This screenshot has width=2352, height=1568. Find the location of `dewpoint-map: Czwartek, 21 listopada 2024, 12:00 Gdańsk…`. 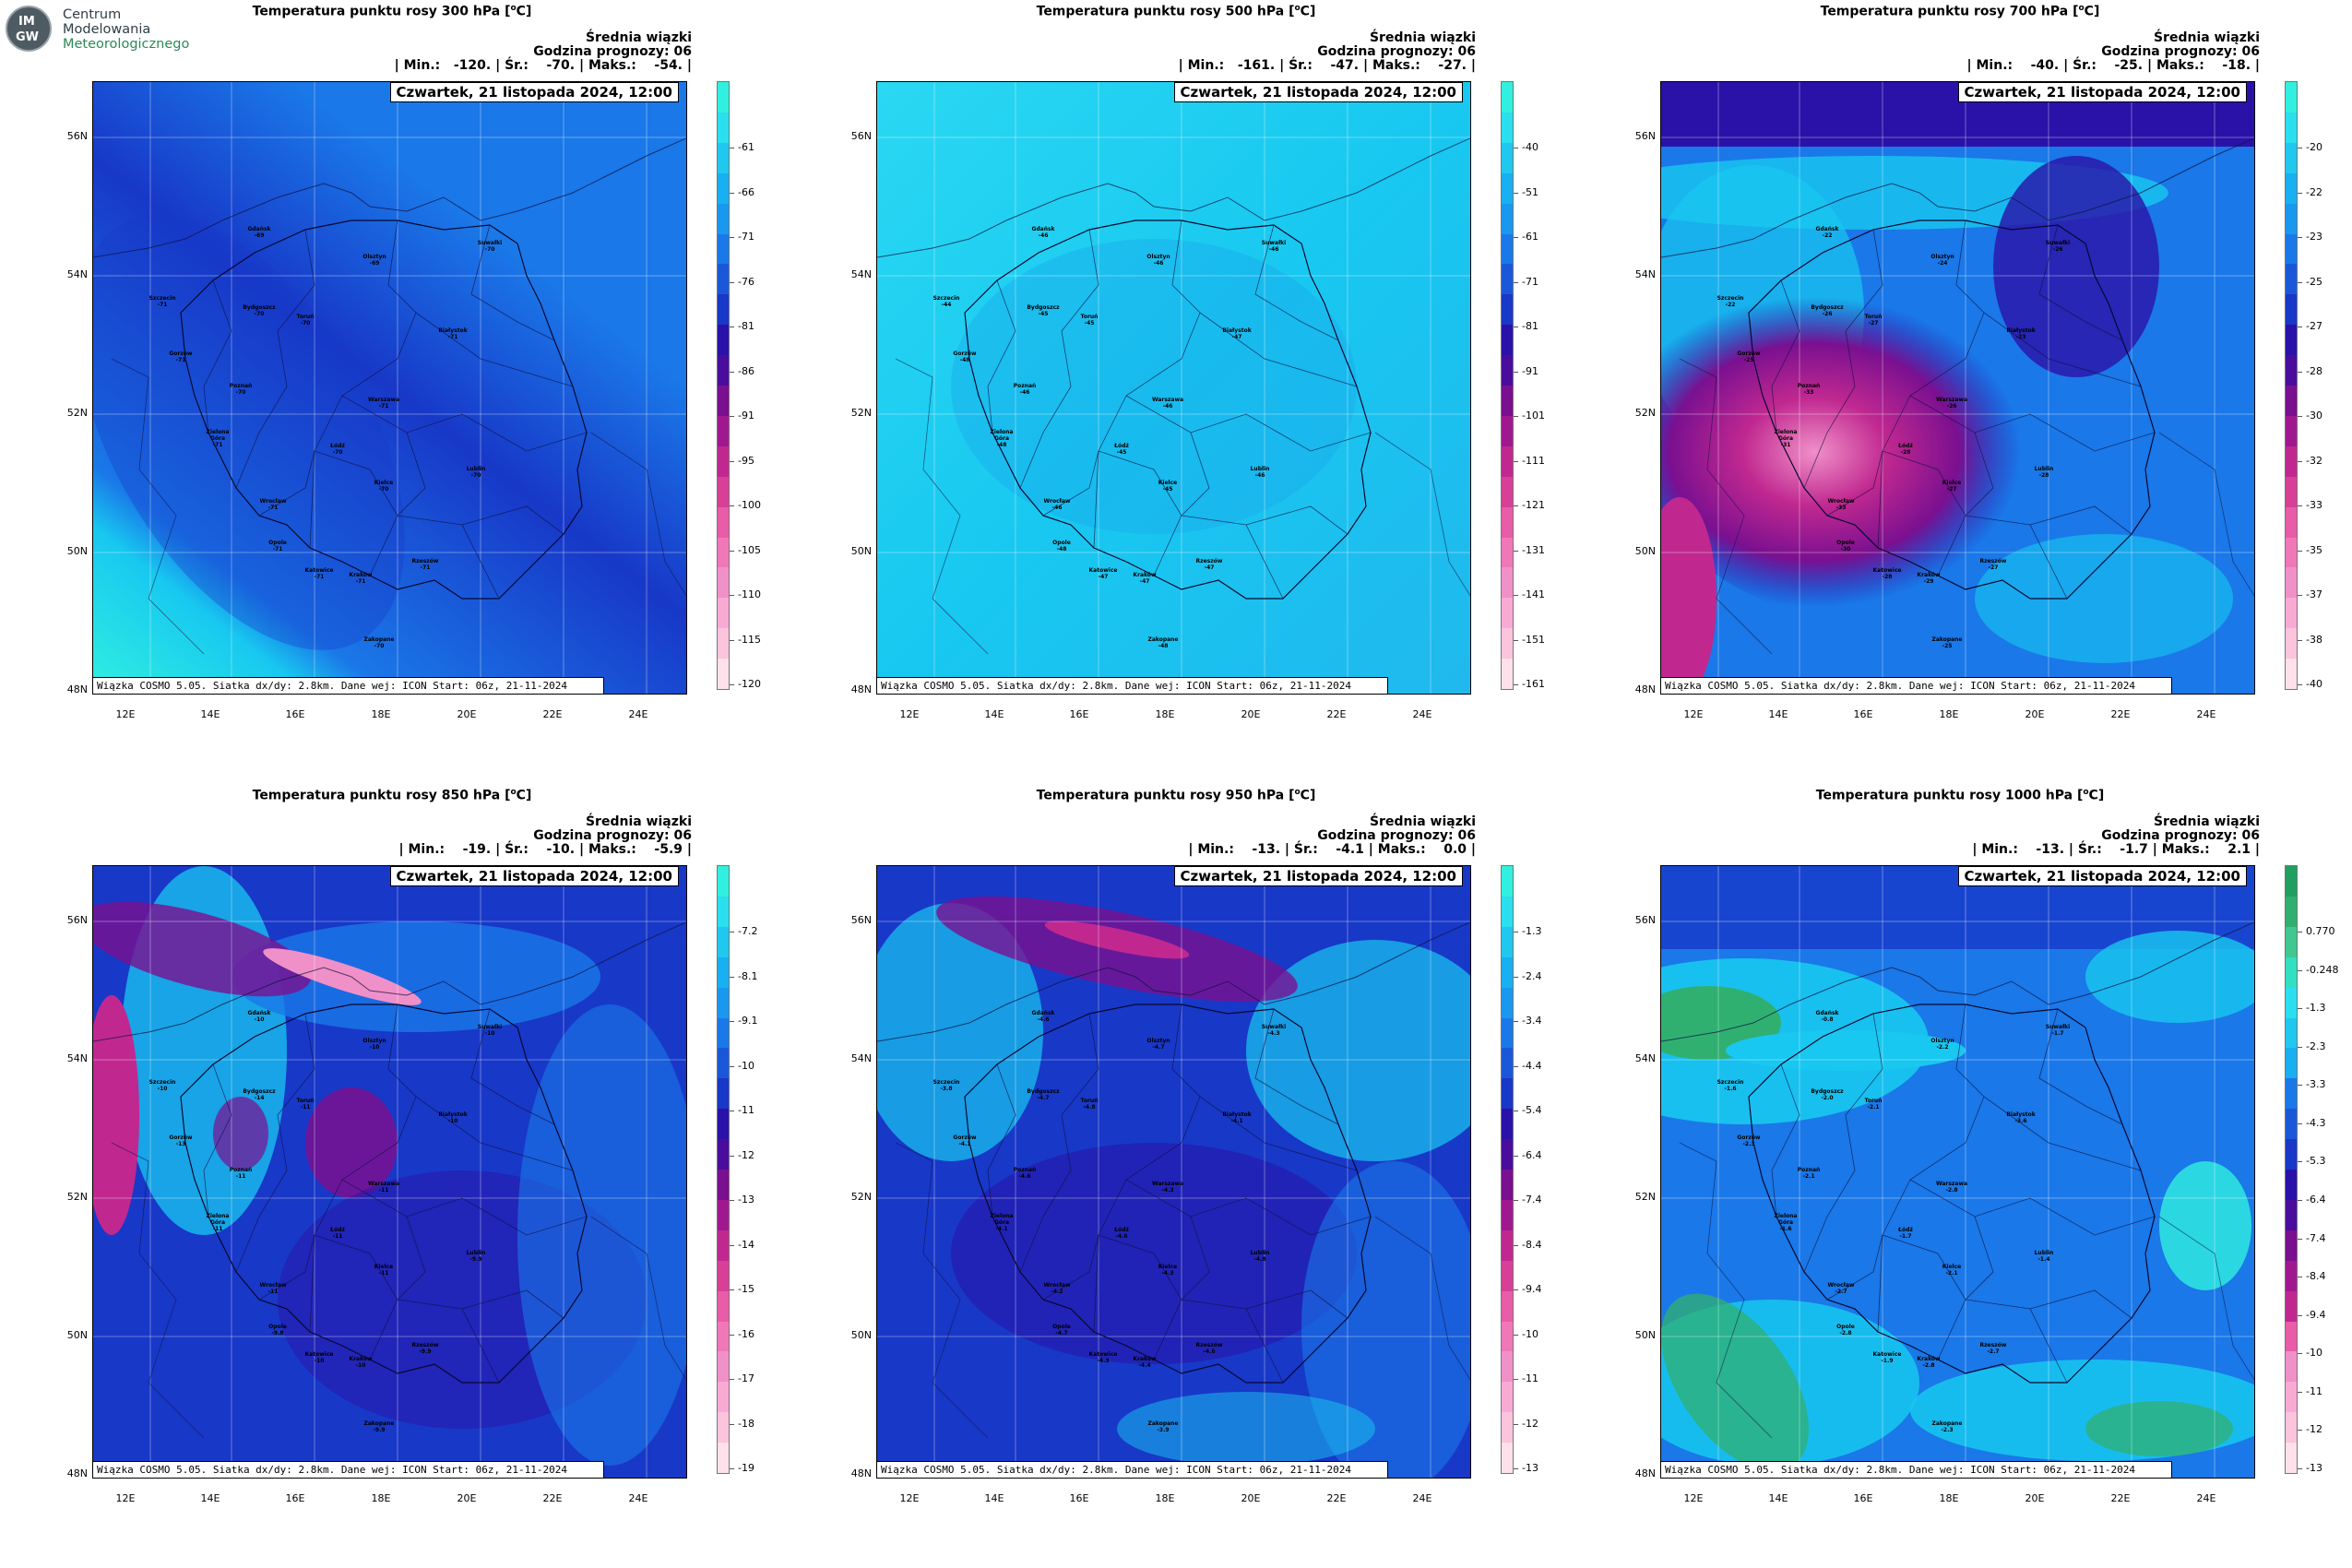

dewpoint-map: Czwartek, 21 listopada 2024, 12:00 Gdańsk… is located at coordinates (1173, 1172).